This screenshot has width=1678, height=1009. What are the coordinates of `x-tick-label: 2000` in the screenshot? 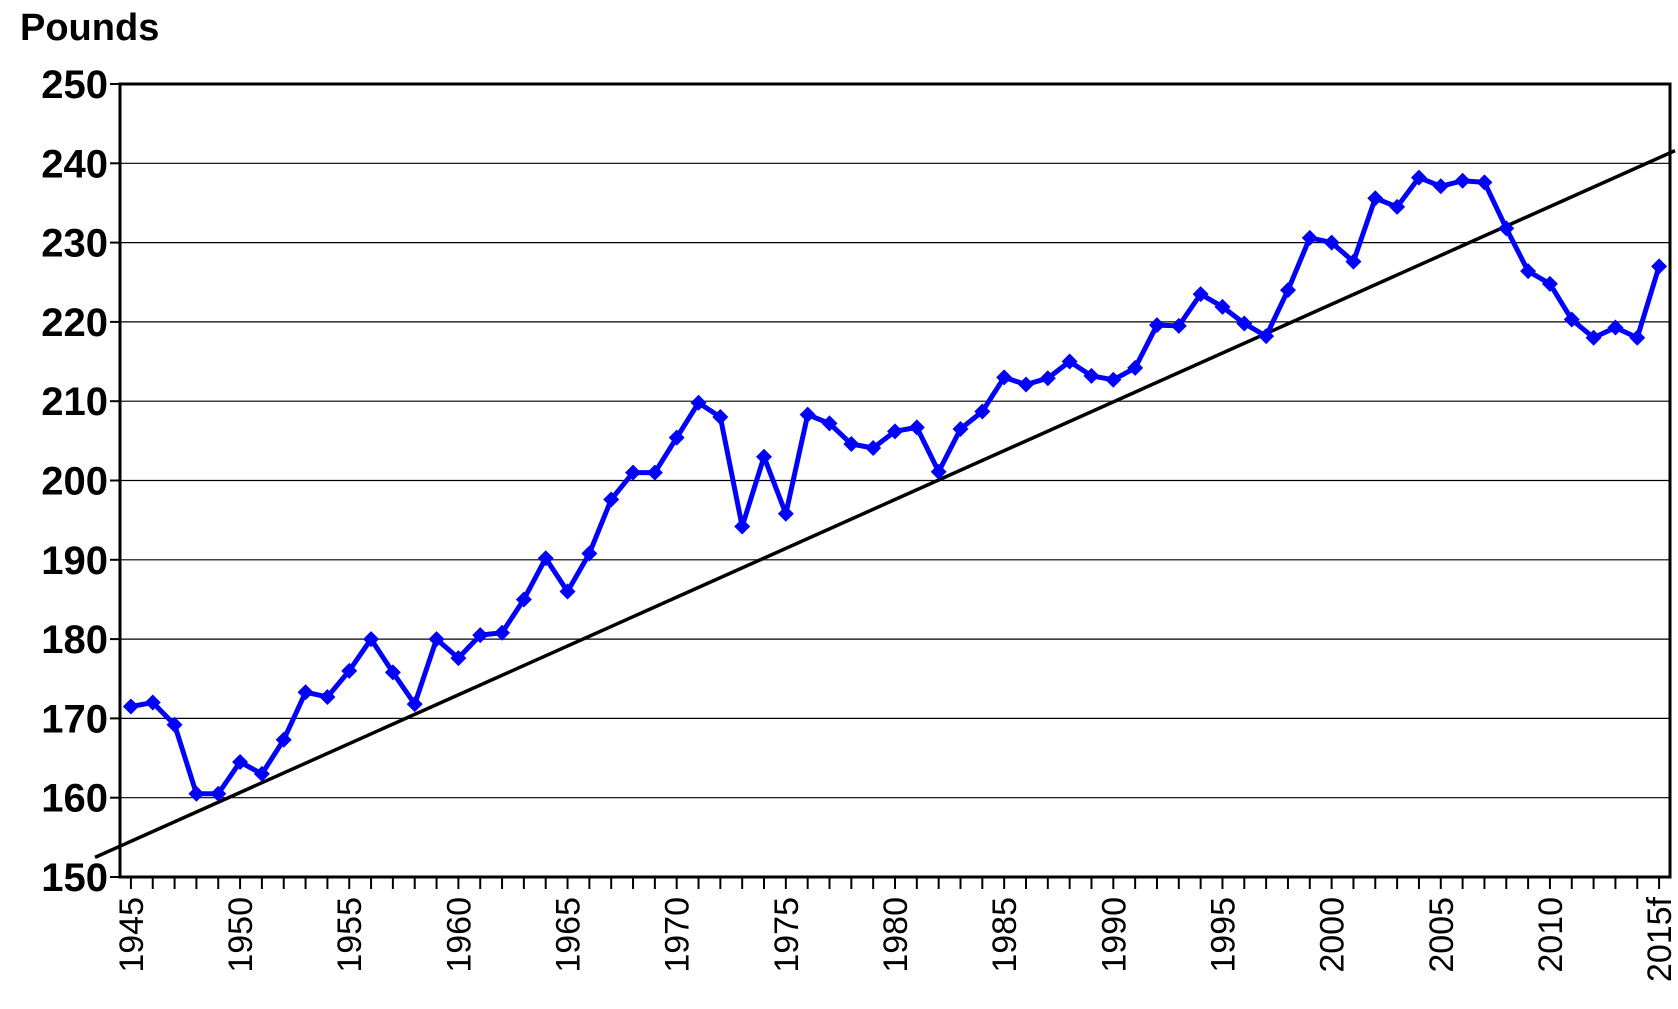 It's located at (1333, 935).